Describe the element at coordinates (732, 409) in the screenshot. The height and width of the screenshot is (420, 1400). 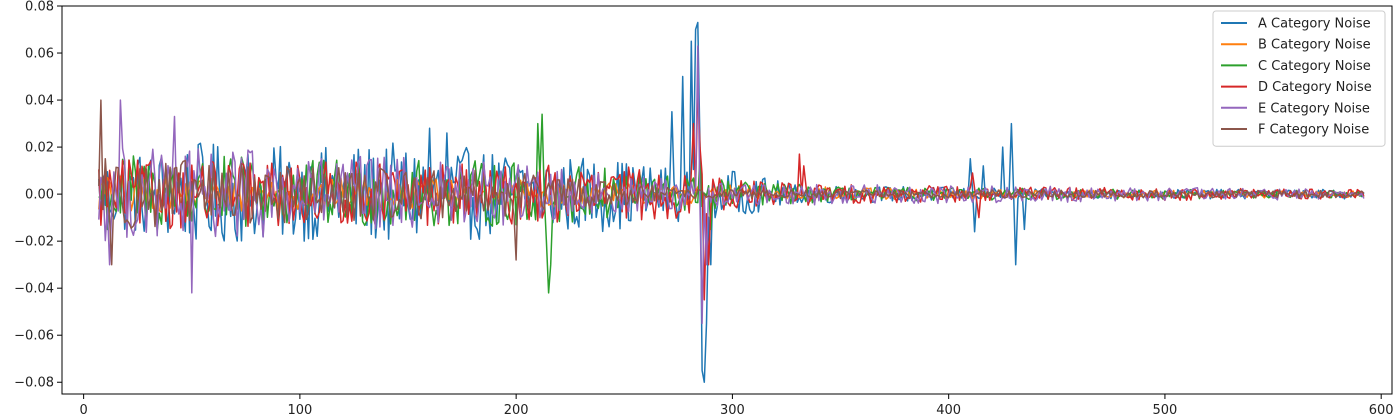
I see `x-tick-label: 300` at that location.